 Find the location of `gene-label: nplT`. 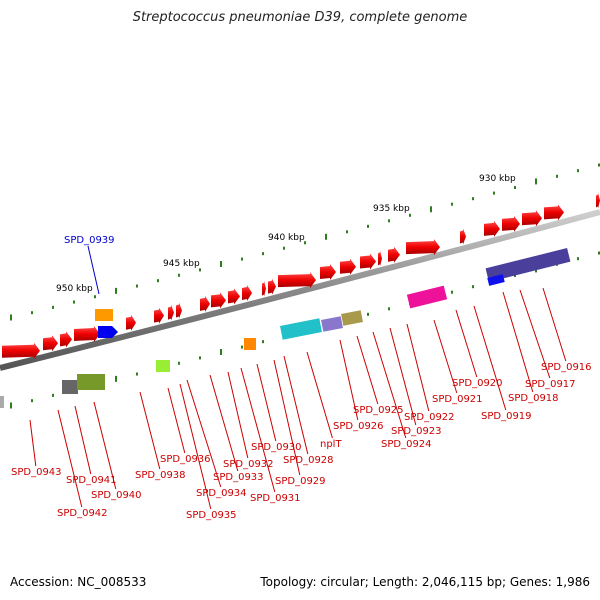

gene-label: nplT is located at coordinates (331, 444).